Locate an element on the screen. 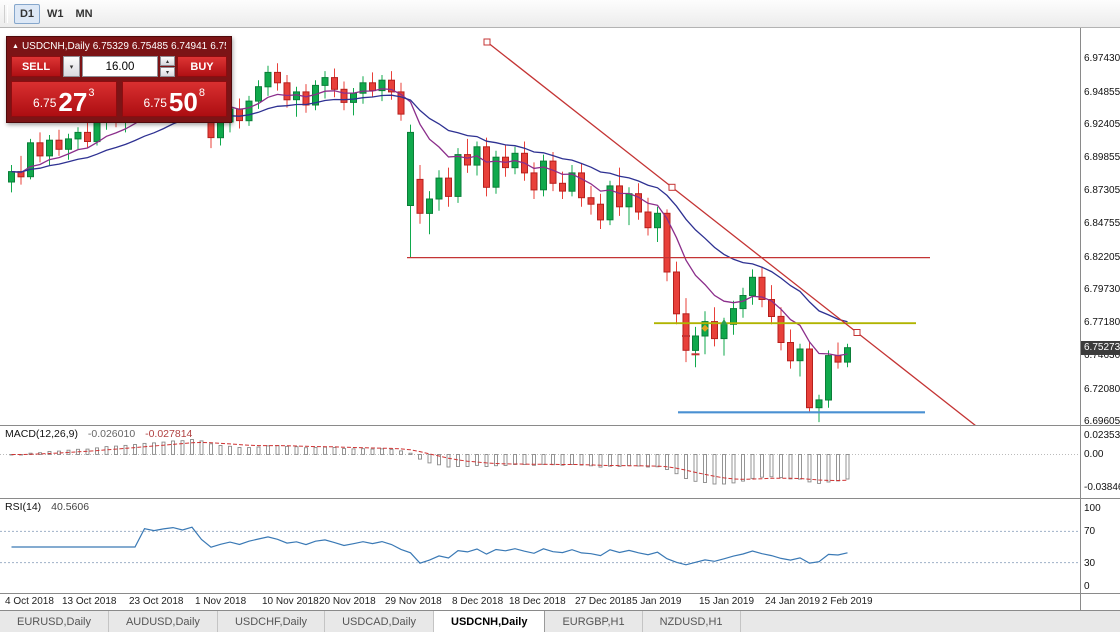  tab-usdcnh-daily: USDCNH,Daily is located at coordinates (490, 621).